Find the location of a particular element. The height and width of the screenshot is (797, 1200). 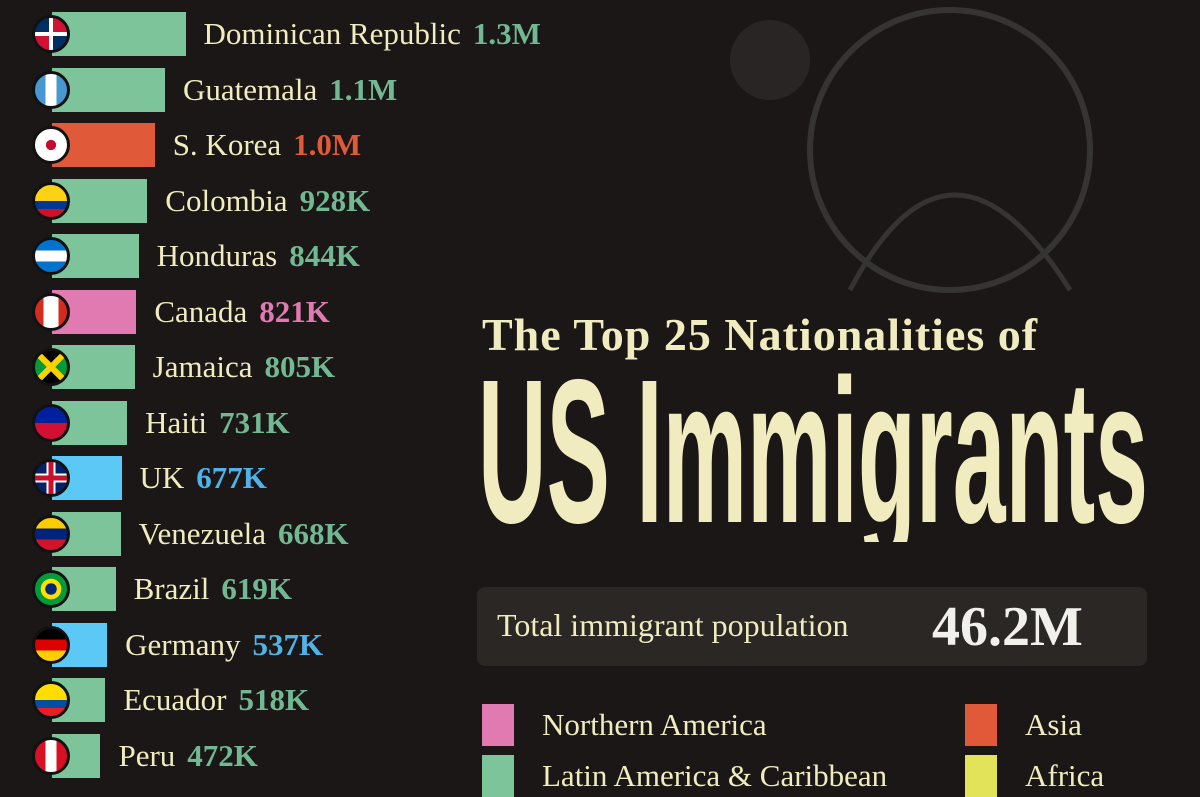

bar-label: Guatemala 1.1M is located at coordinates (290, 90).